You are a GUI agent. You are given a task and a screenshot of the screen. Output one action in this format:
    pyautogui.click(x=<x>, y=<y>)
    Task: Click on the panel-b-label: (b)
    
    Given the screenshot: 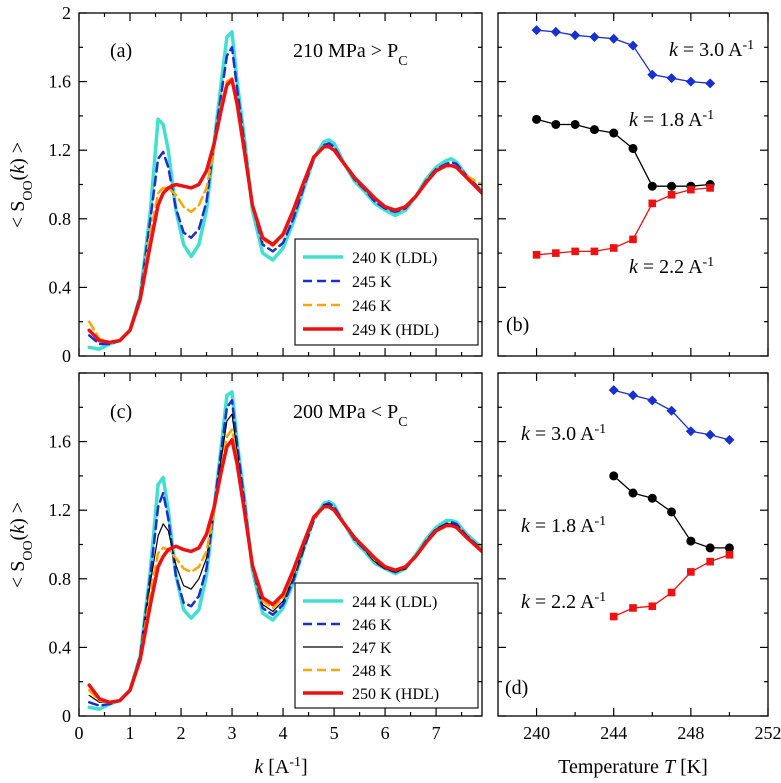 What is the action you would take?
    pyautogui.click(x=517, y=325)
    